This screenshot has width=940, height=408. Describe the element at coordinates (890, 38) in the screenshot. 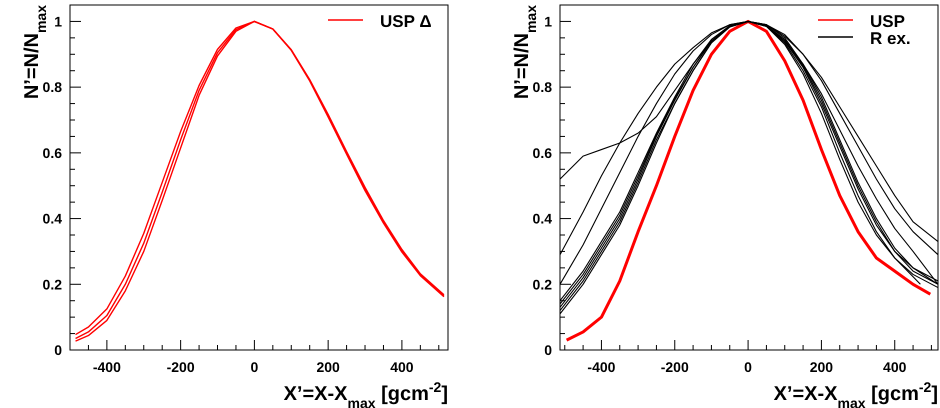

I see `legend-label: R ex.` at that location.